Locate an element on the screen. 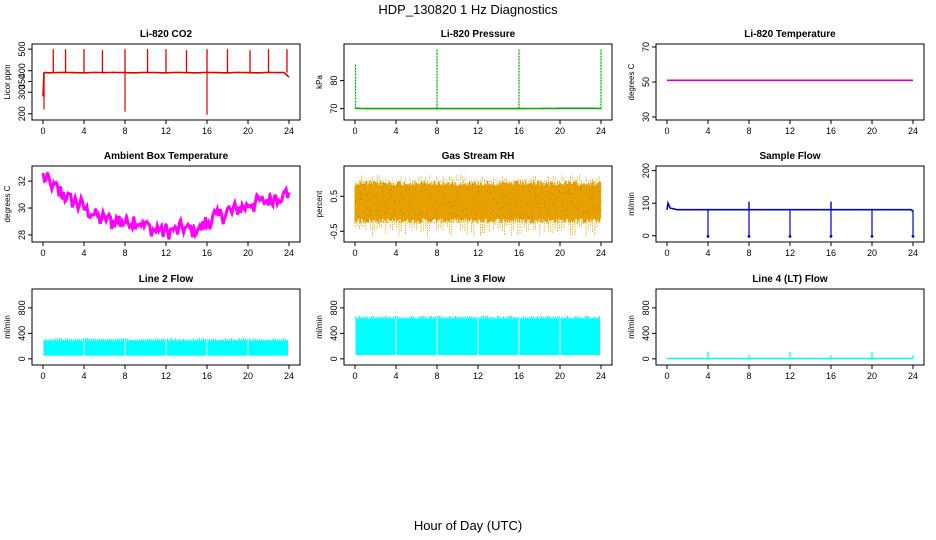 The width and height of the screenshot is (936, 540). flow-band-edge is located at coordinates (165, 339).